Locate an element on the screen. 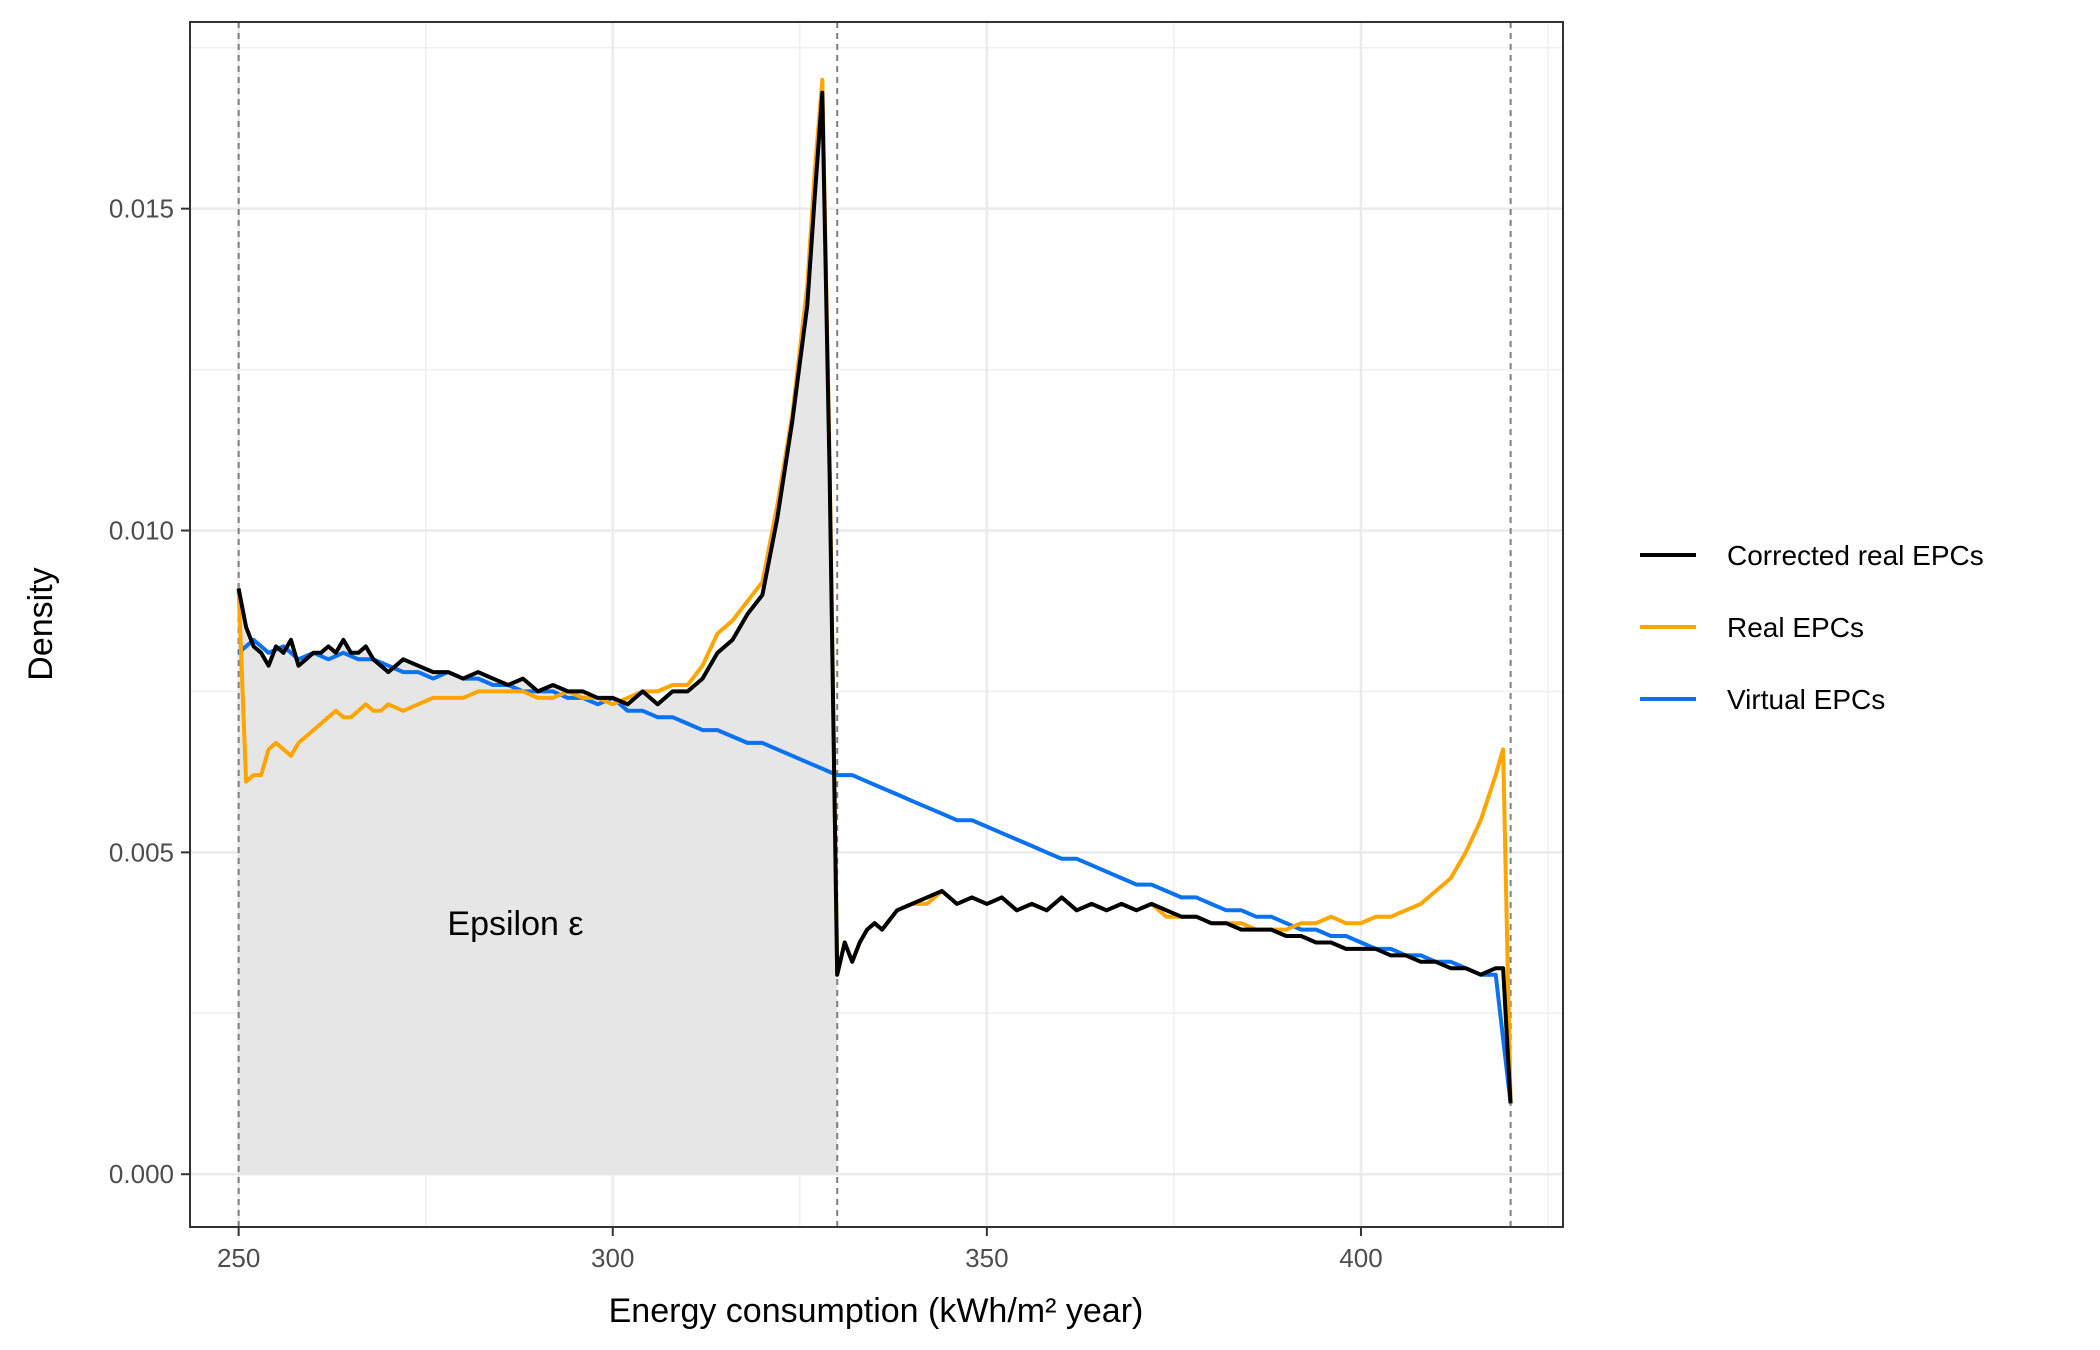 This screenshot has width=2100, height=1350. y-tick-label: 0.015 is located at coordinates (141, 209).